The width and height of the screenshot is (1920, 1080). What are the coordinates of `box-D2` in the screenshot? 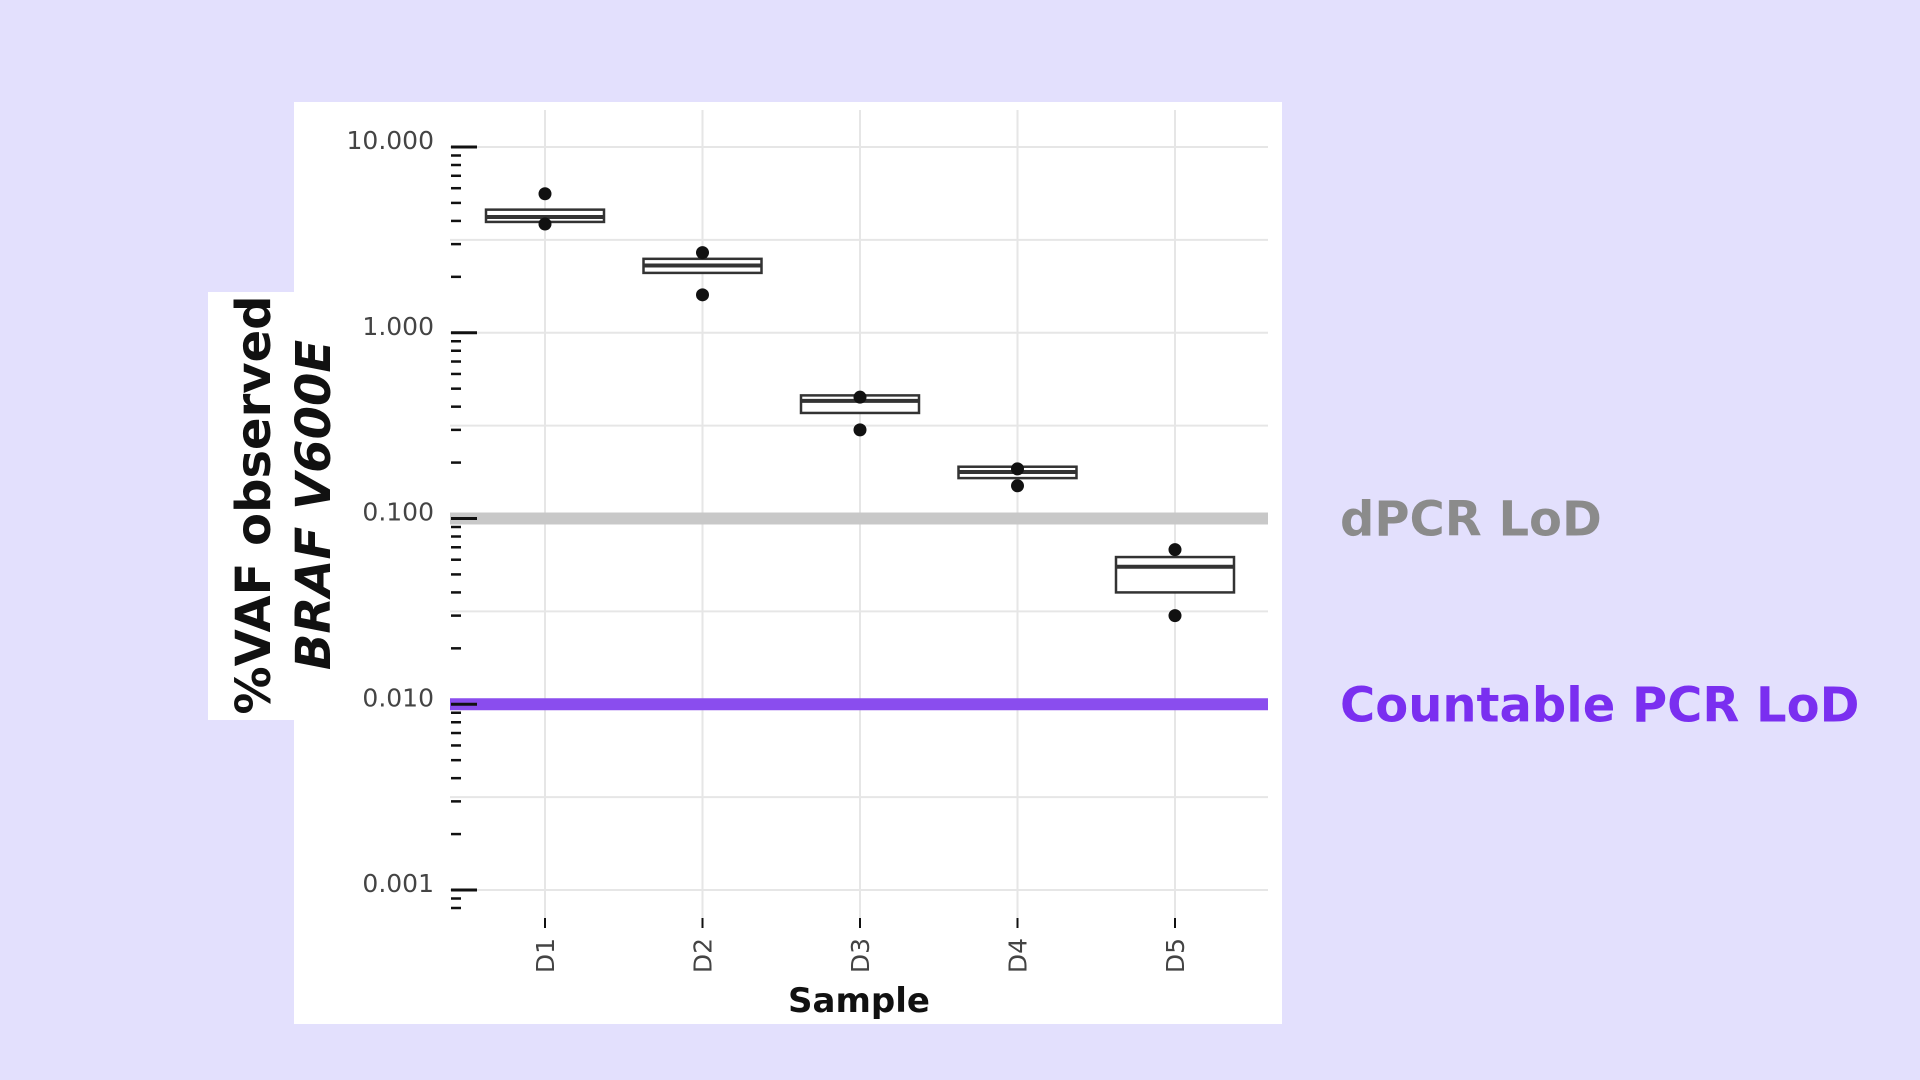 It's located at (702, 274).